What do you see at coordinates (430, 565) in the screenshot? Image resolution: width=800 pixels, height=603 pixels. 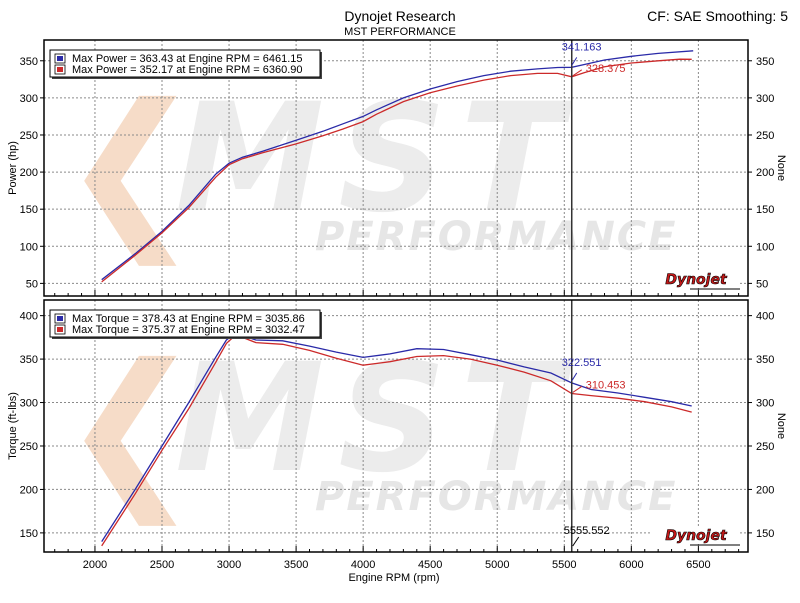 I see `x-tick-label: 4500` at bounding box center [430, 565].